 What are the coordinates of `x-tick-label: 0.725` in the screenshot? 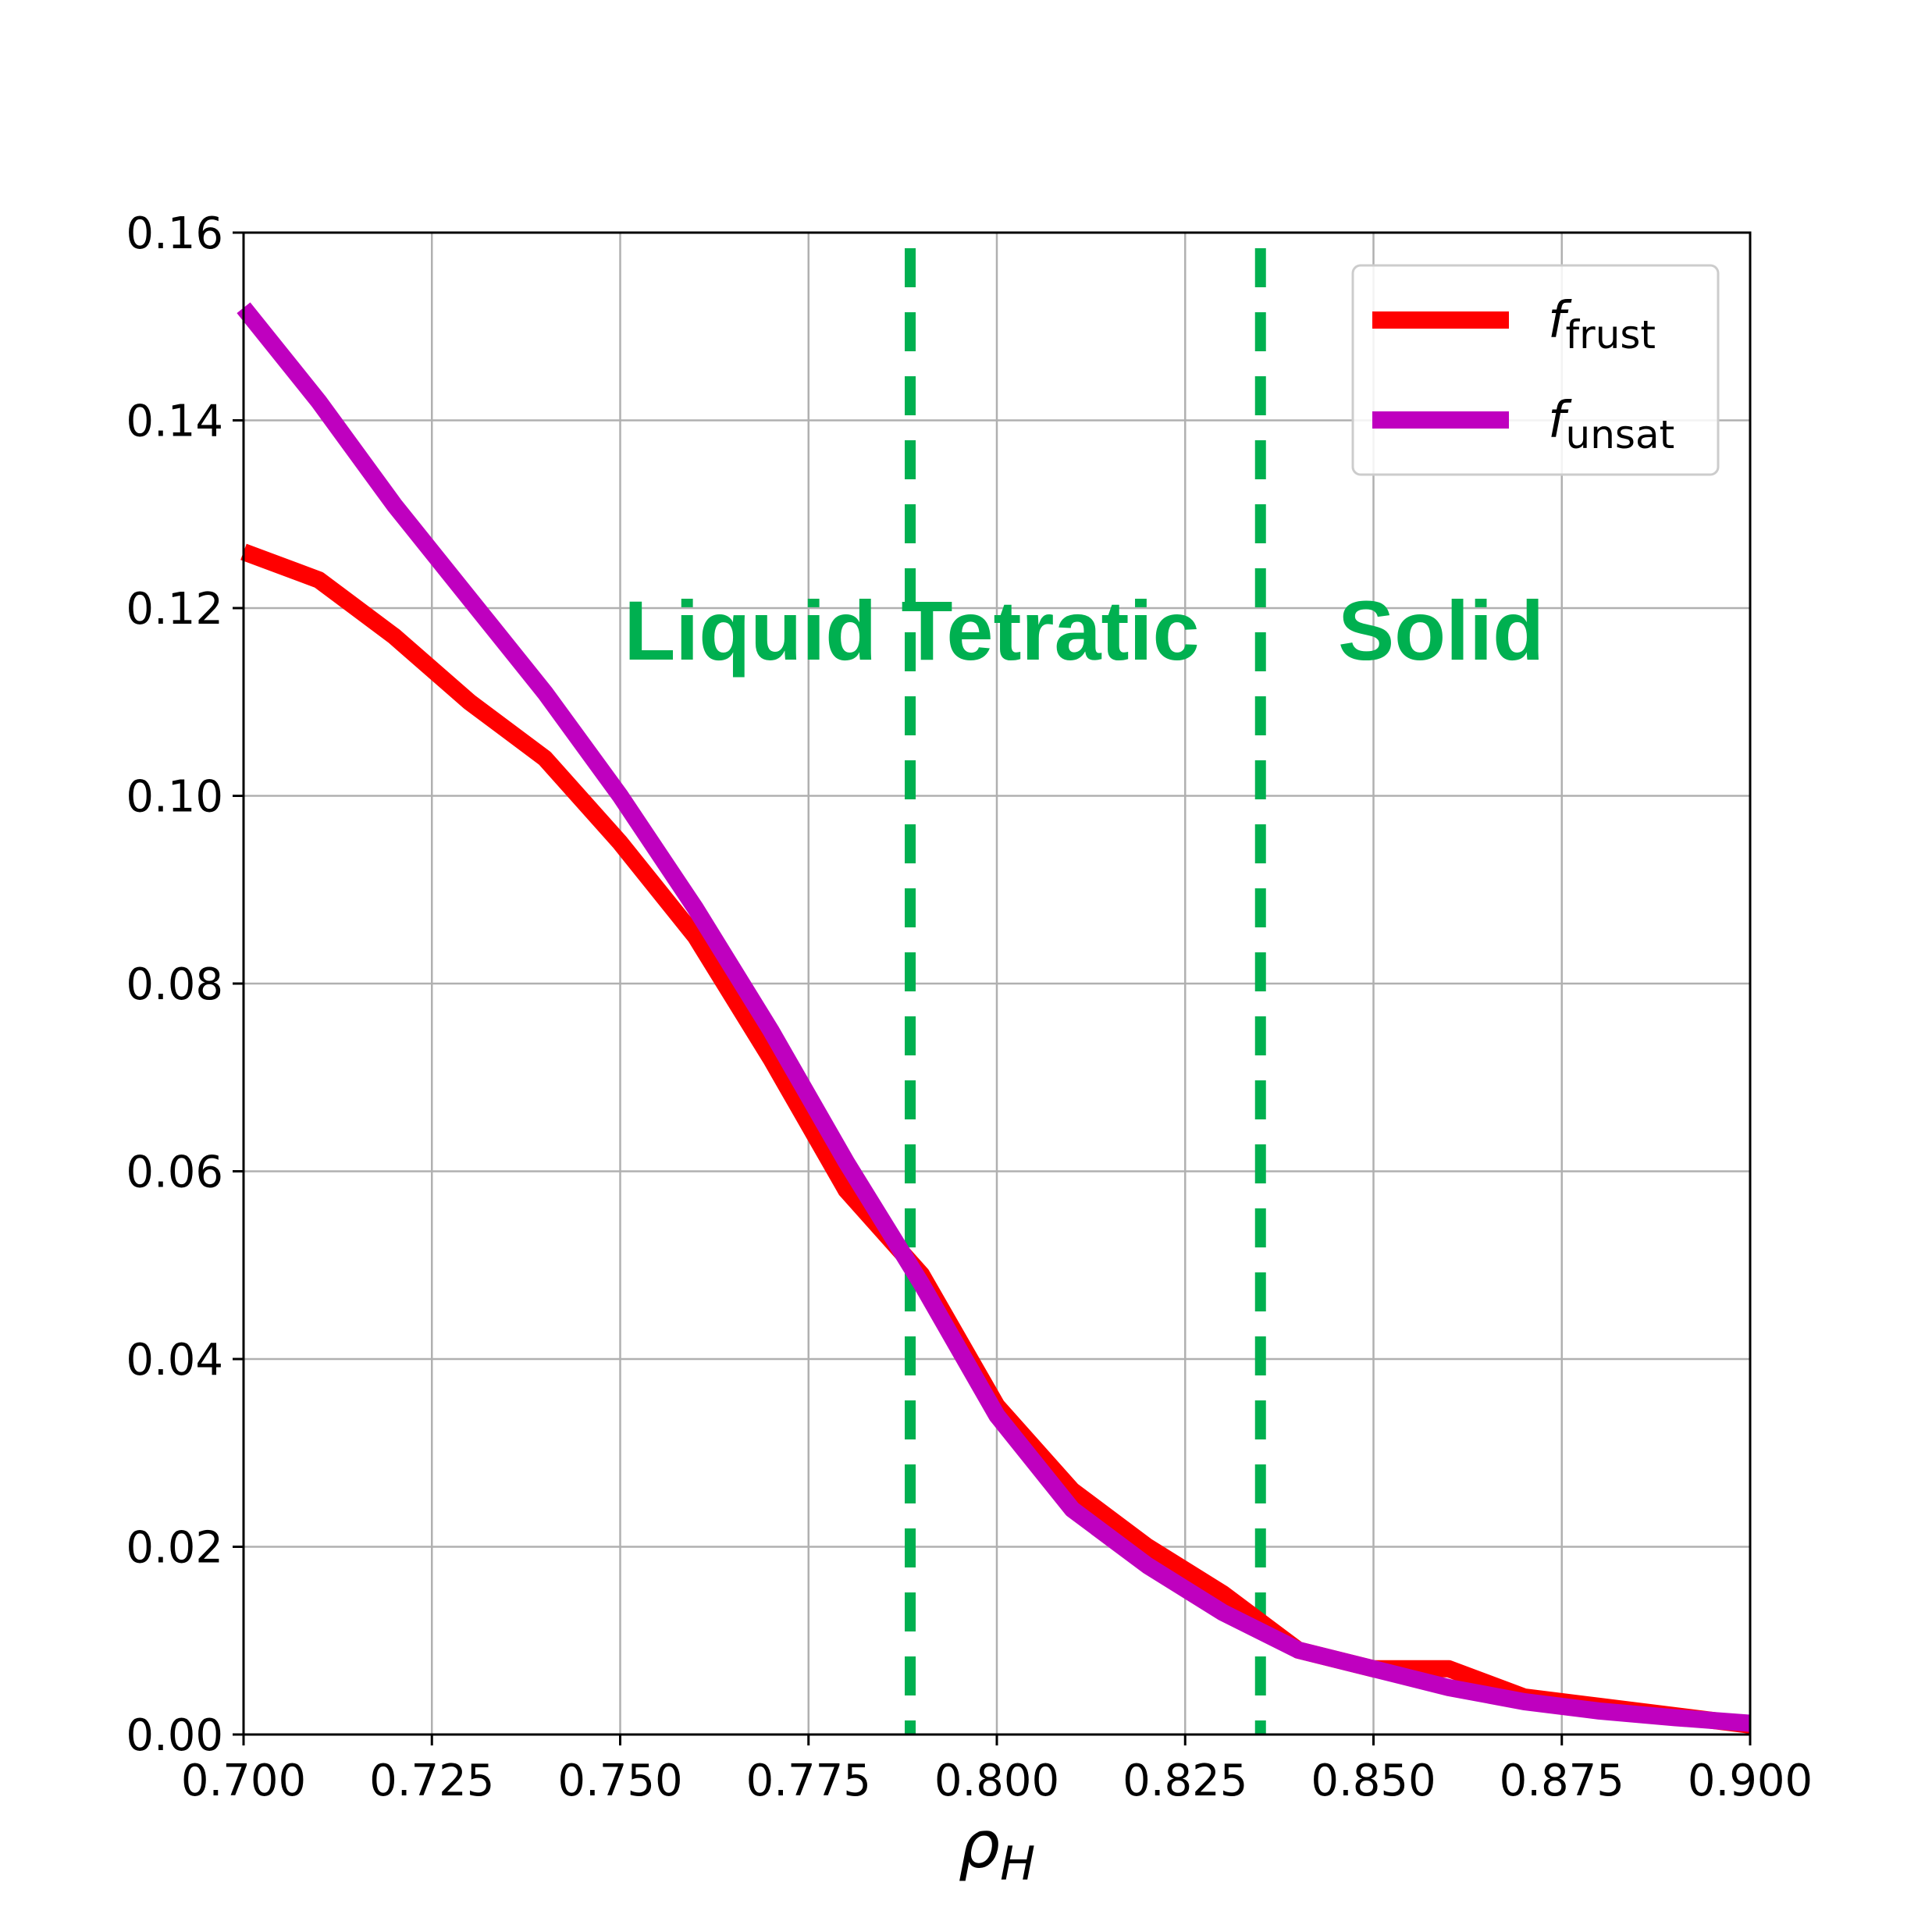 It's located at (431, 1781).